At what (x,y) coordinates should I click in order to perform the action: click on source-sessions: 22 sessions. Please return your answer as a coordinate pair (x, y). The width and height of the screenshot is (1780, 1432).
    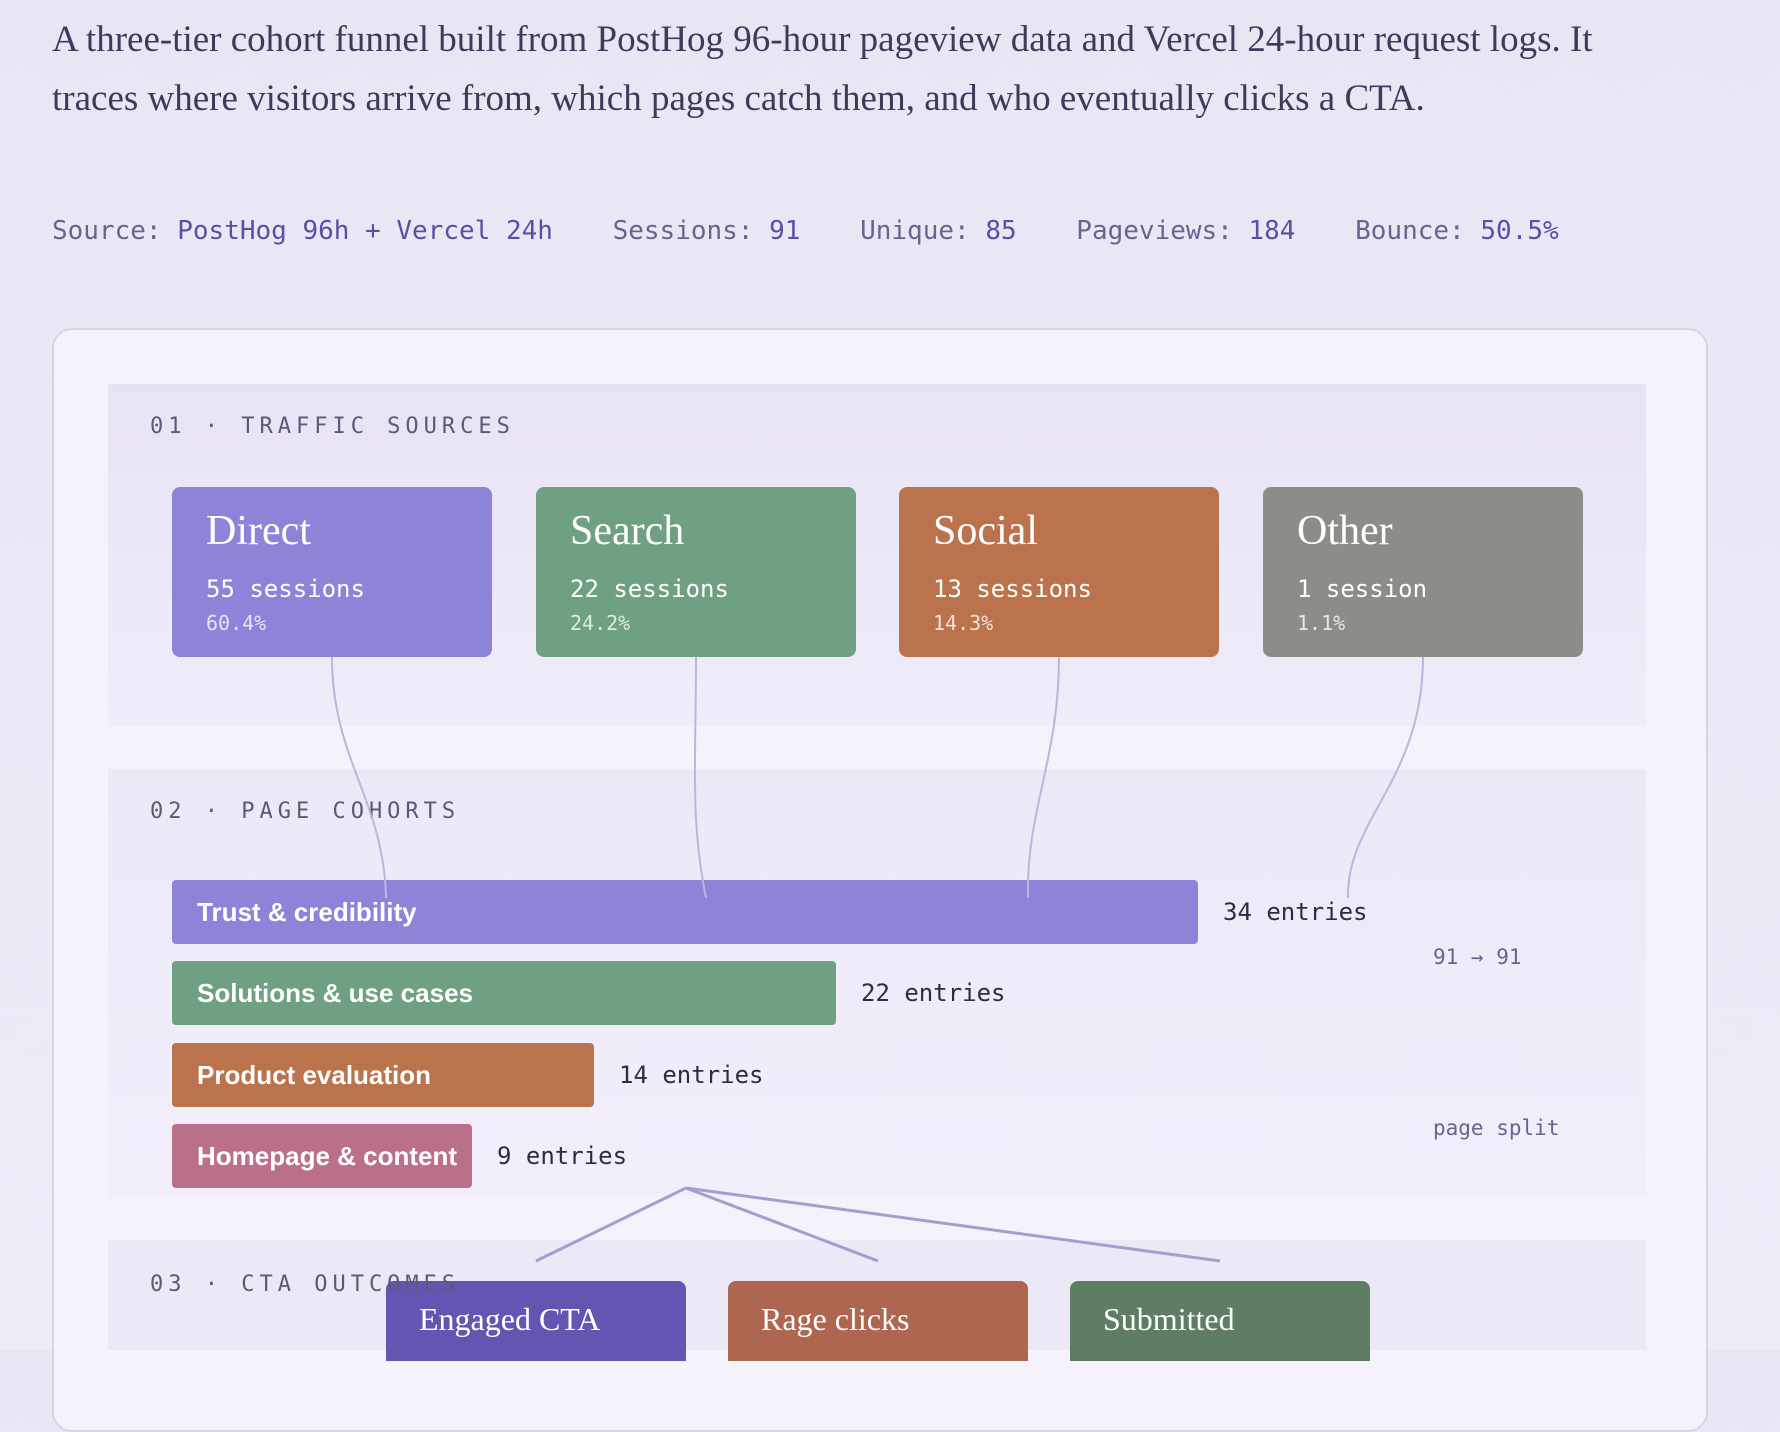
    Looking at the image, I should click on (649, 589).